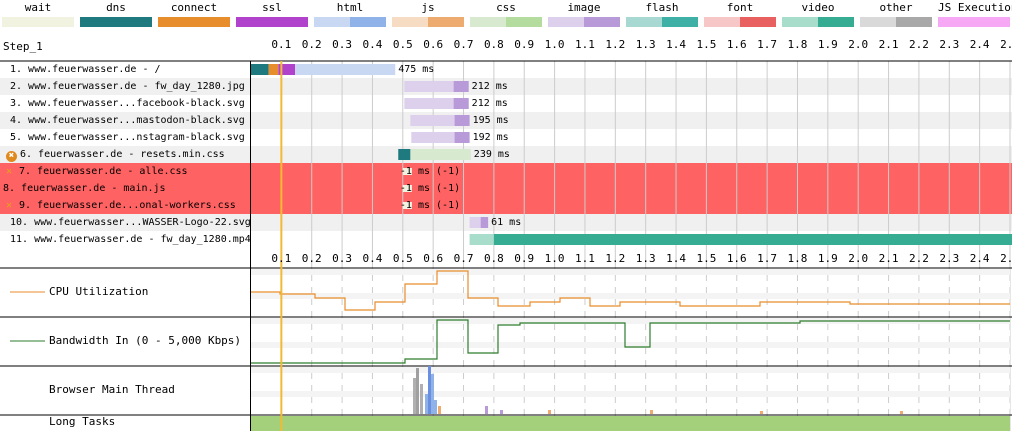  Describe the element at coordinates (1006, 258) in the screenshot. I see `bottom-axis-tick-label: 2.5` at that location.